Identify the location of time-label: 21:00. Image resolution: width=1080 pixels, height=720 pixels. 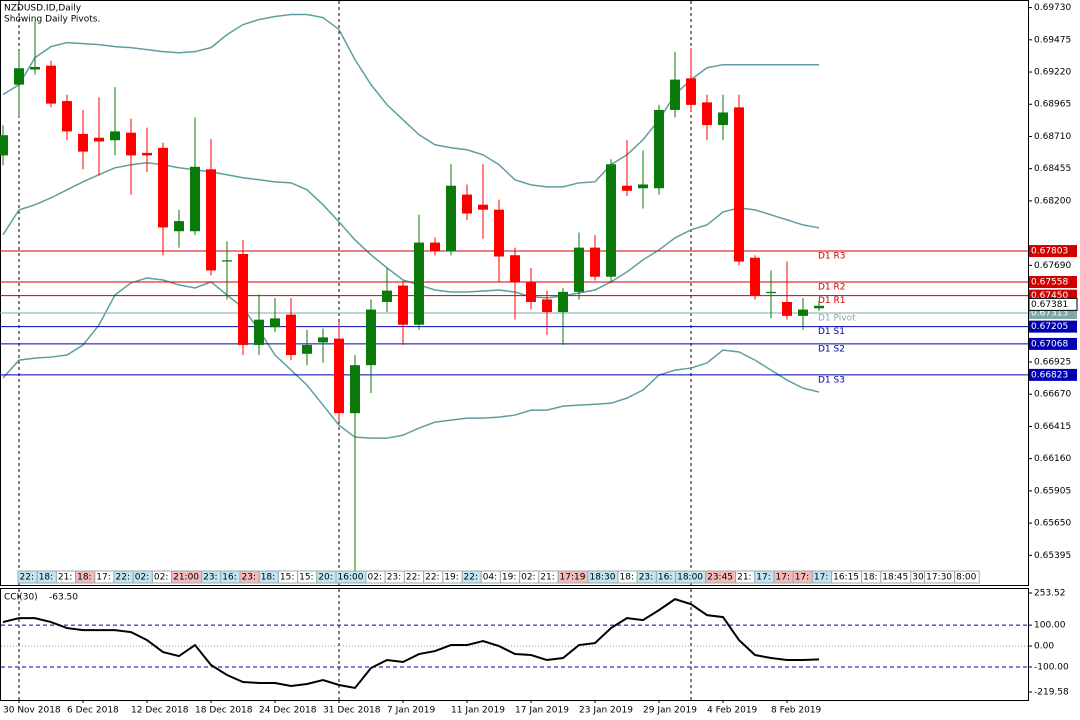
(186, 578).